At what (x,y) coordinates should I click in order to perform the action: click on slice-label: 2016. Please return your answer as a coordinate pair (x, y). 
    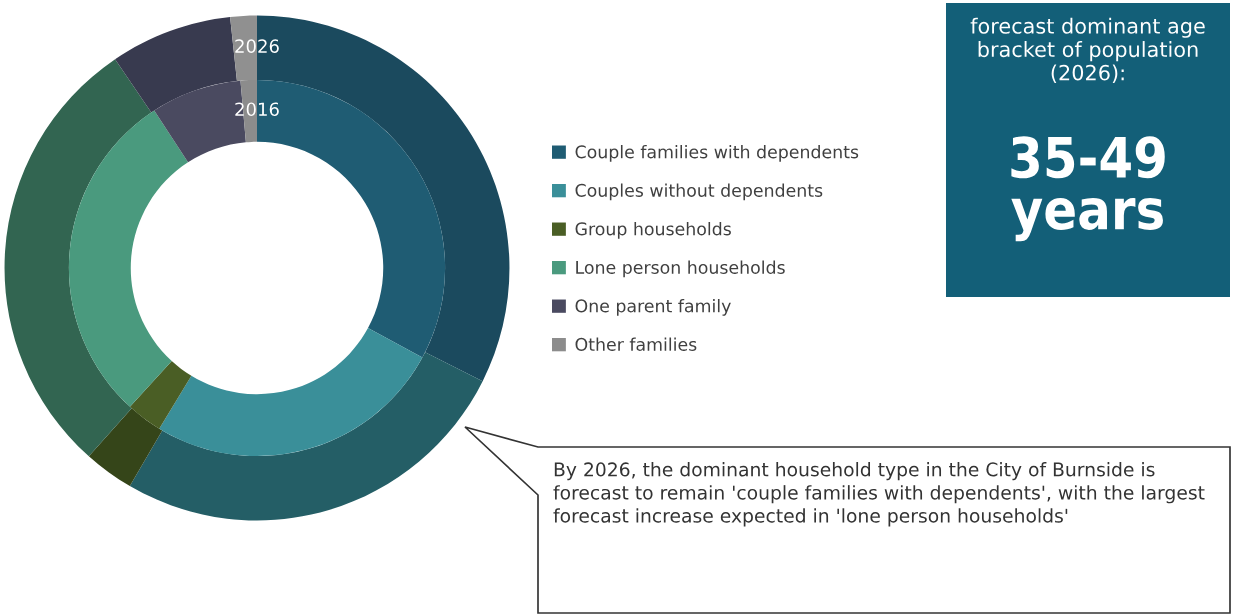
    Looking at the image, I should click on (257, 109).